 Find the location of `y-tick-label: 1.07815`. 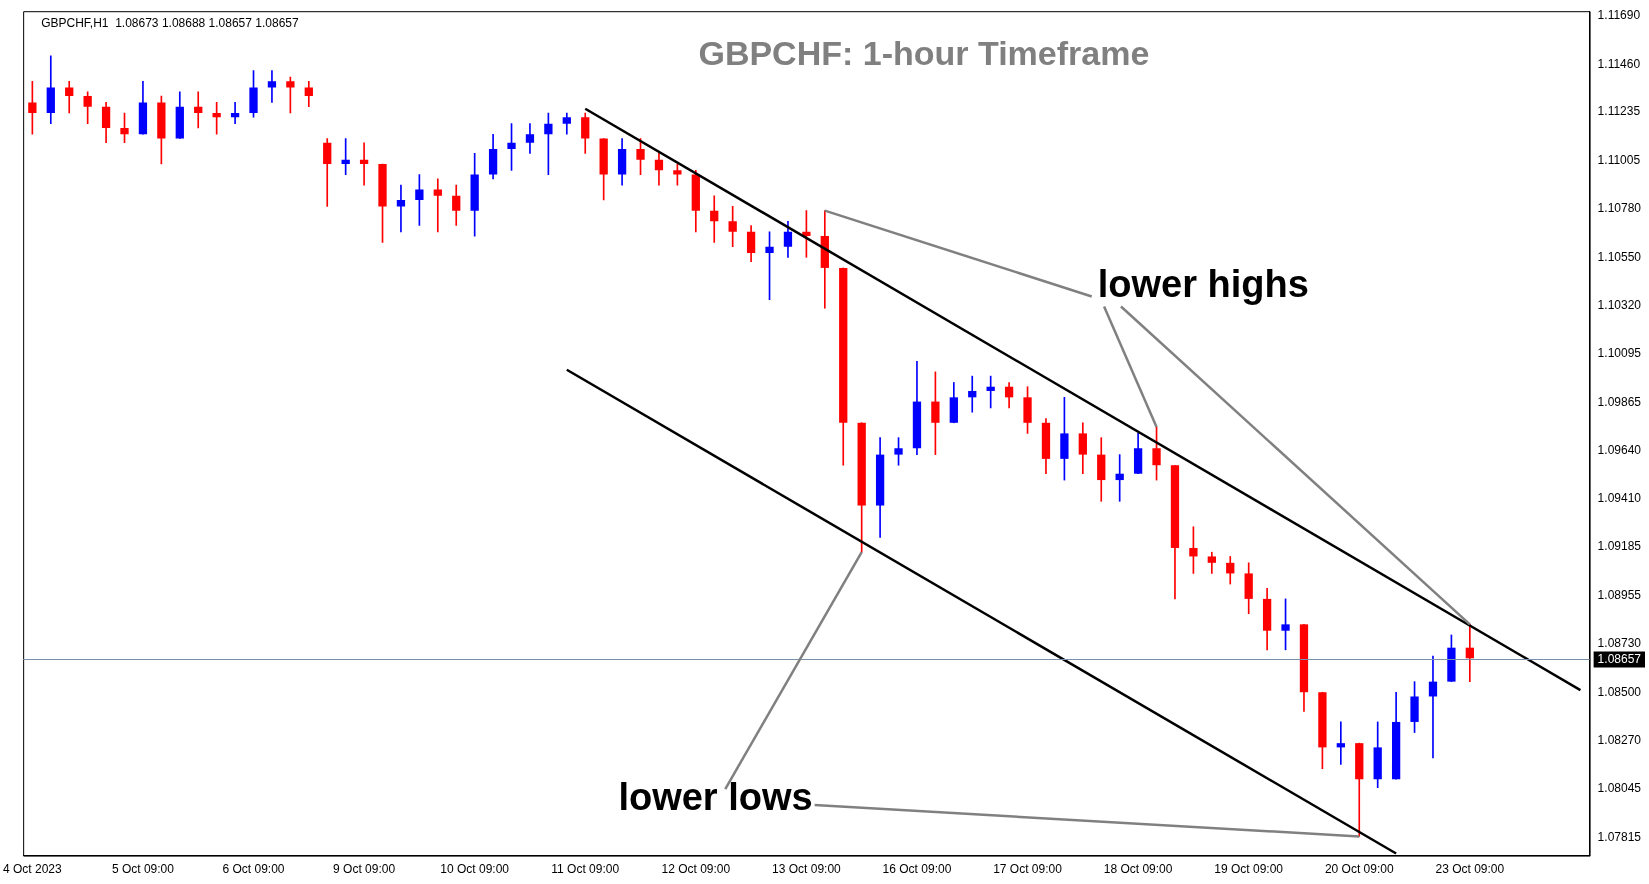

y-tick-label: 1.07815 is located at coordinates (1619, 836).